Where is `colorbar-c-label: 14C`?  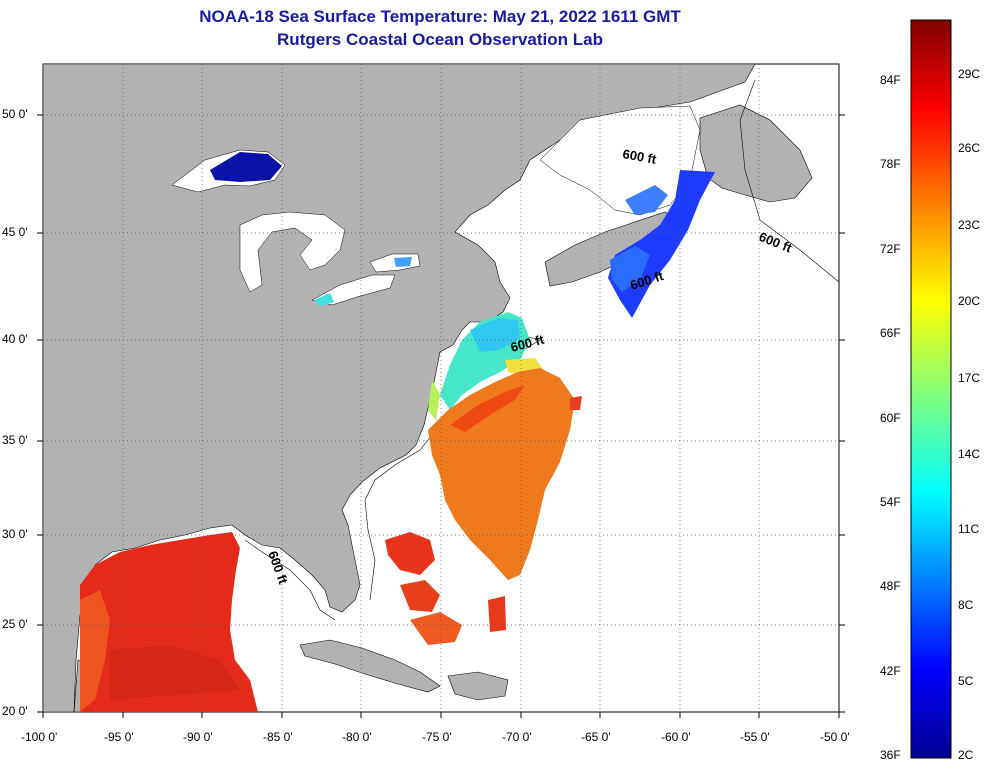
colorbar-c-label: 14C is located at coordinates (969, 454).